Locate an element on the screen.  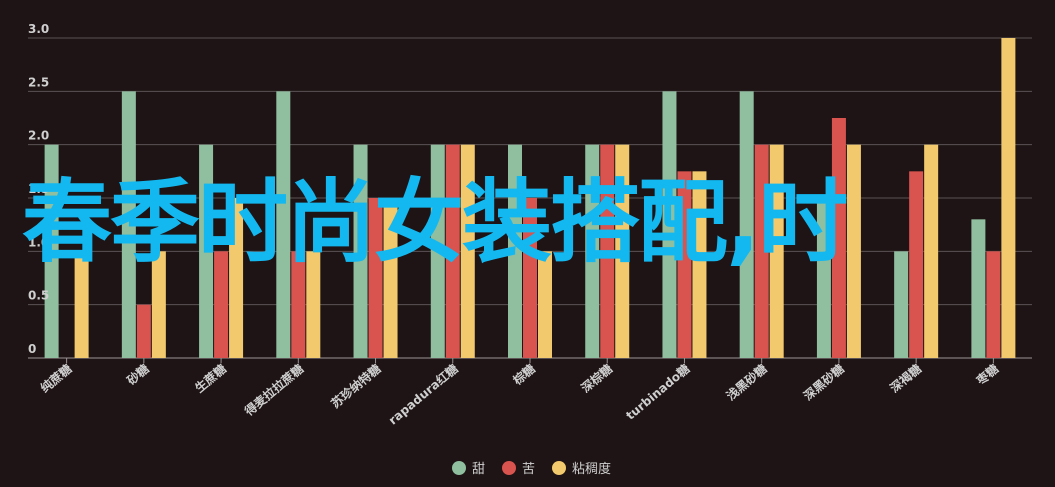
x-tick-label: 深褐糖 is located at coordinates (905, 378).